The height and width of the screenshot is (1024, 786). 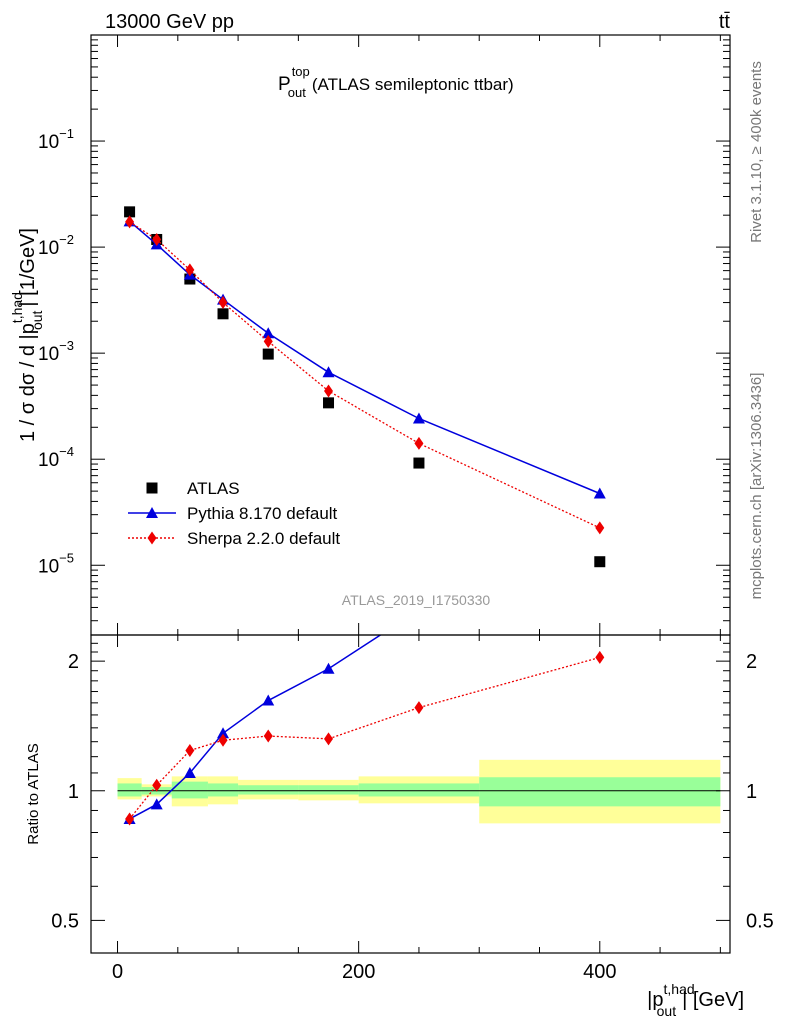 What do you see at coordinates (66, 557) in the screenshot?
I see `y-tick-label-exponent: −5` at bounding box center [66, 557].